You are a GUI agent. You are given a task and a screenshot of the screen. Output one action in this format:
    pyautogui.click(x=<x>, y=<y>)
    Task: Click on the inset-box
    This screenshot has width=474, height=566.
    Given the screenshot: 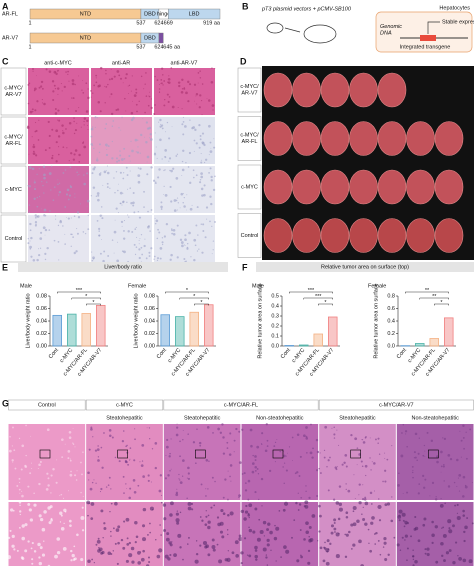 What is the action you would take?
    pyautogui.click(x=200, y=454)
    